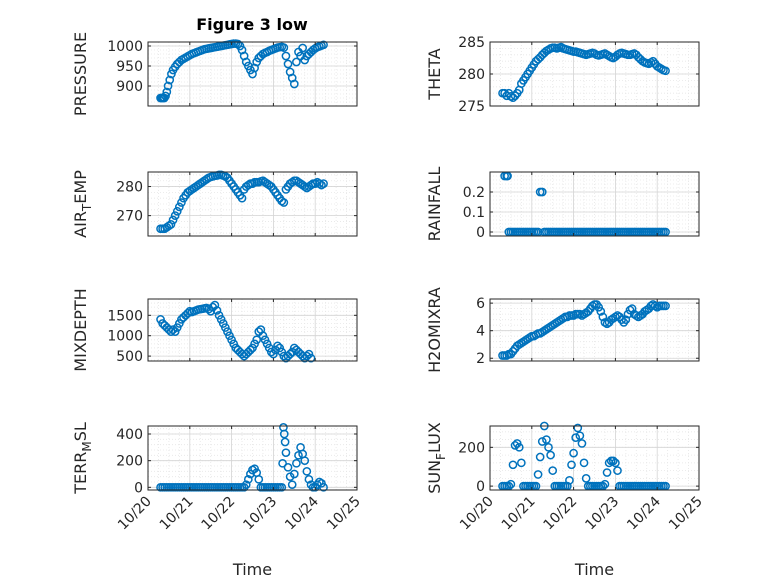 This screenshot has height=583, width=778. I want to click on y-axis-label: AIRTEMP, so click(82, 204).